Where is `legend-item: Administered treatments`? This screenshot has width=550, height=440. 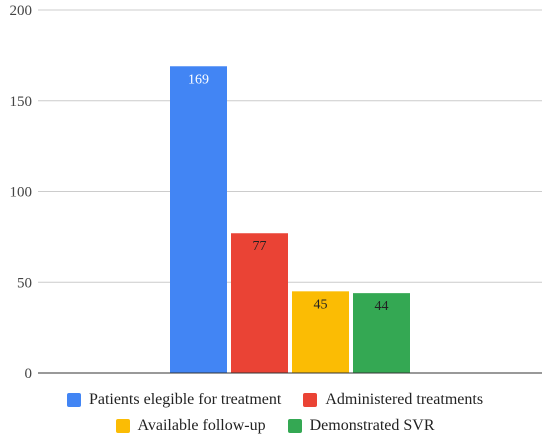
legend-item: Administered treatments is located at coordinates (393, 400).